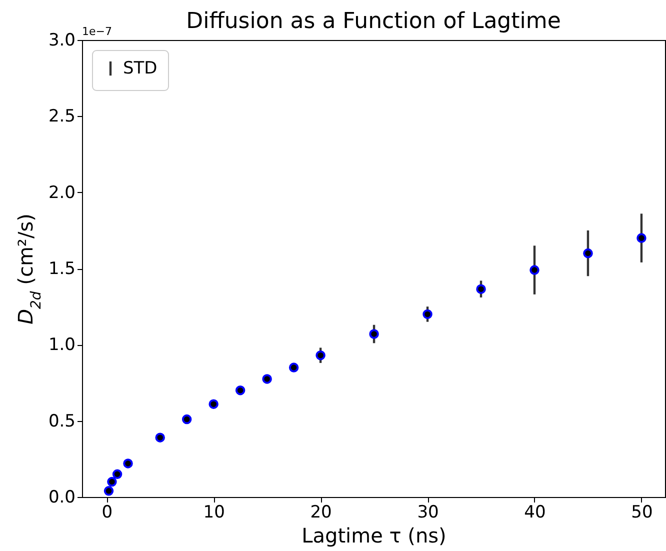  I want to click on chart-title: Diffusion as a Function of Lagtime, so click(373, 21).